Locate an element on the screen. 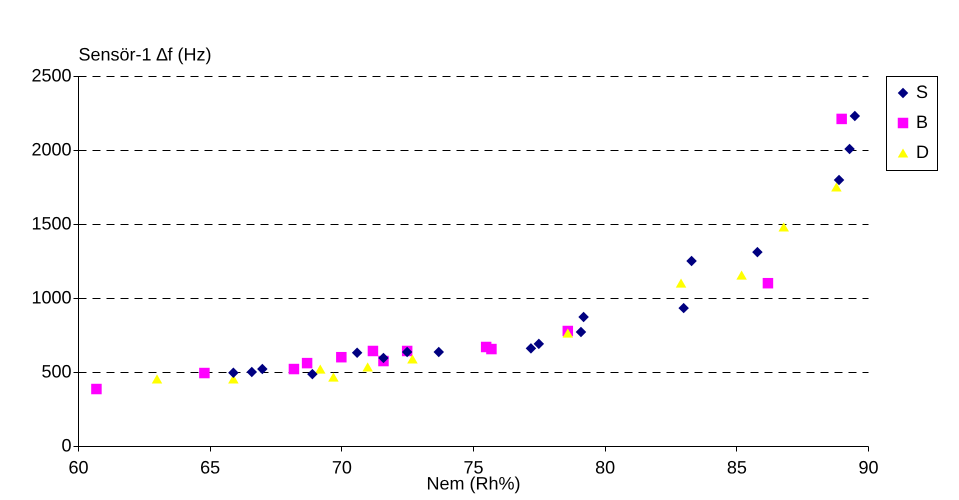  legend-label: S is located at coordinates (922, 92).